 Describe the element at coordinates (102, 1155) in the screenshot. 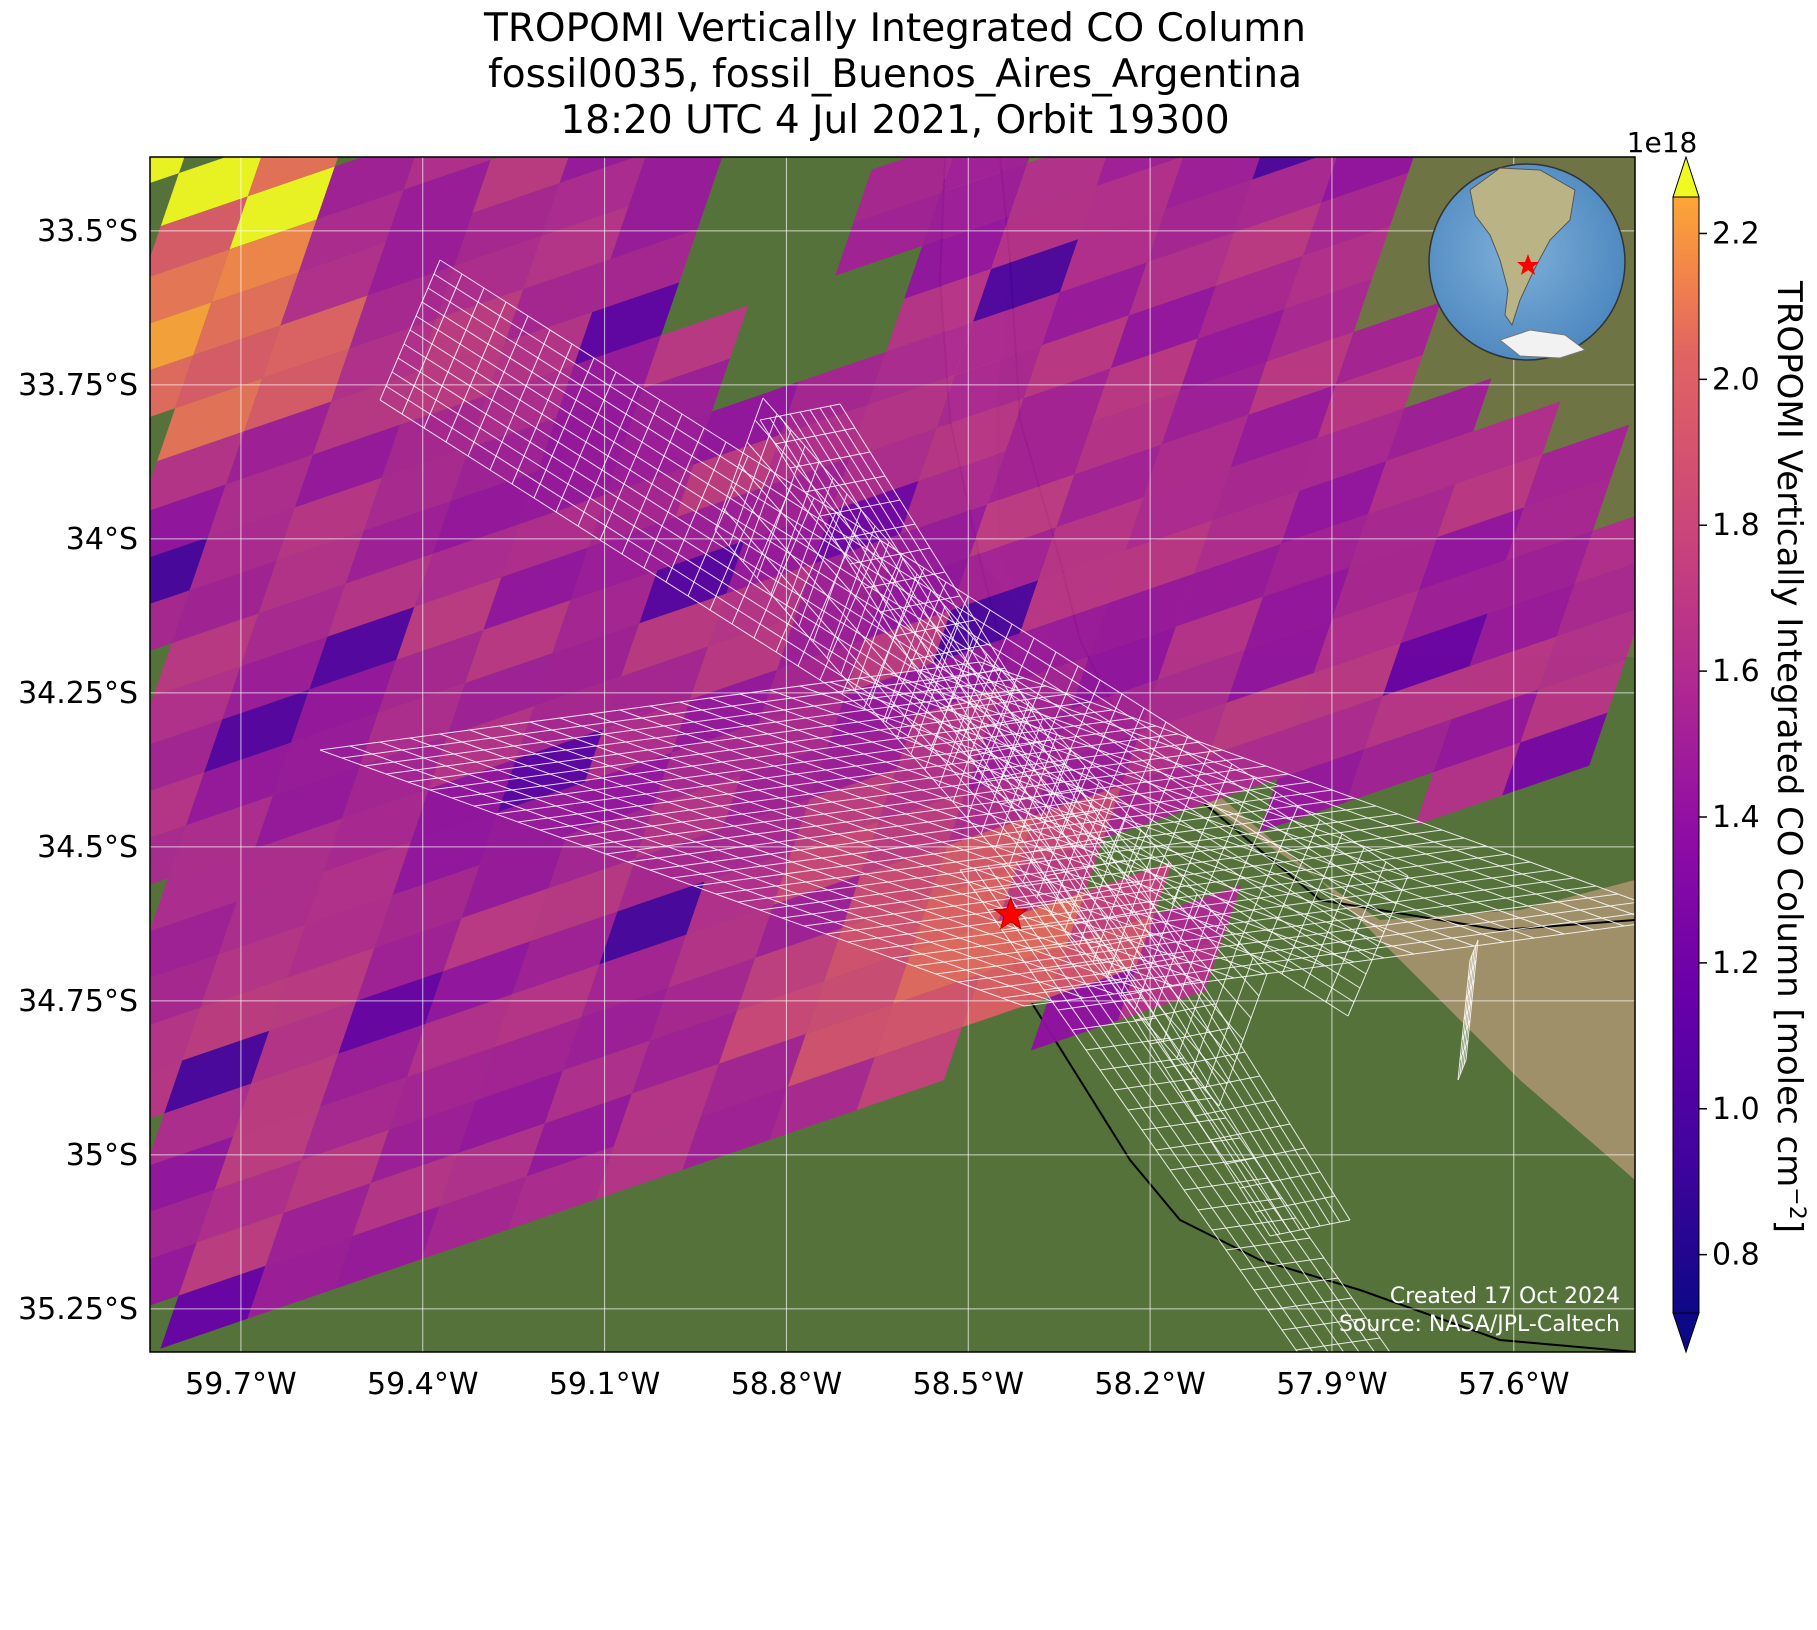

I see `lat-tick-label: 35°S` at that location.